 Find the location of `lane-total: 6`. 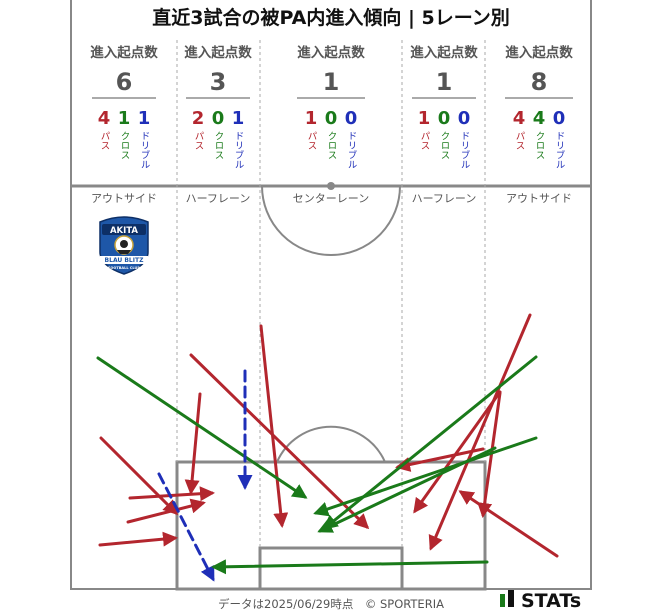

lane-total: 6 is located at coordinates (124, 82).